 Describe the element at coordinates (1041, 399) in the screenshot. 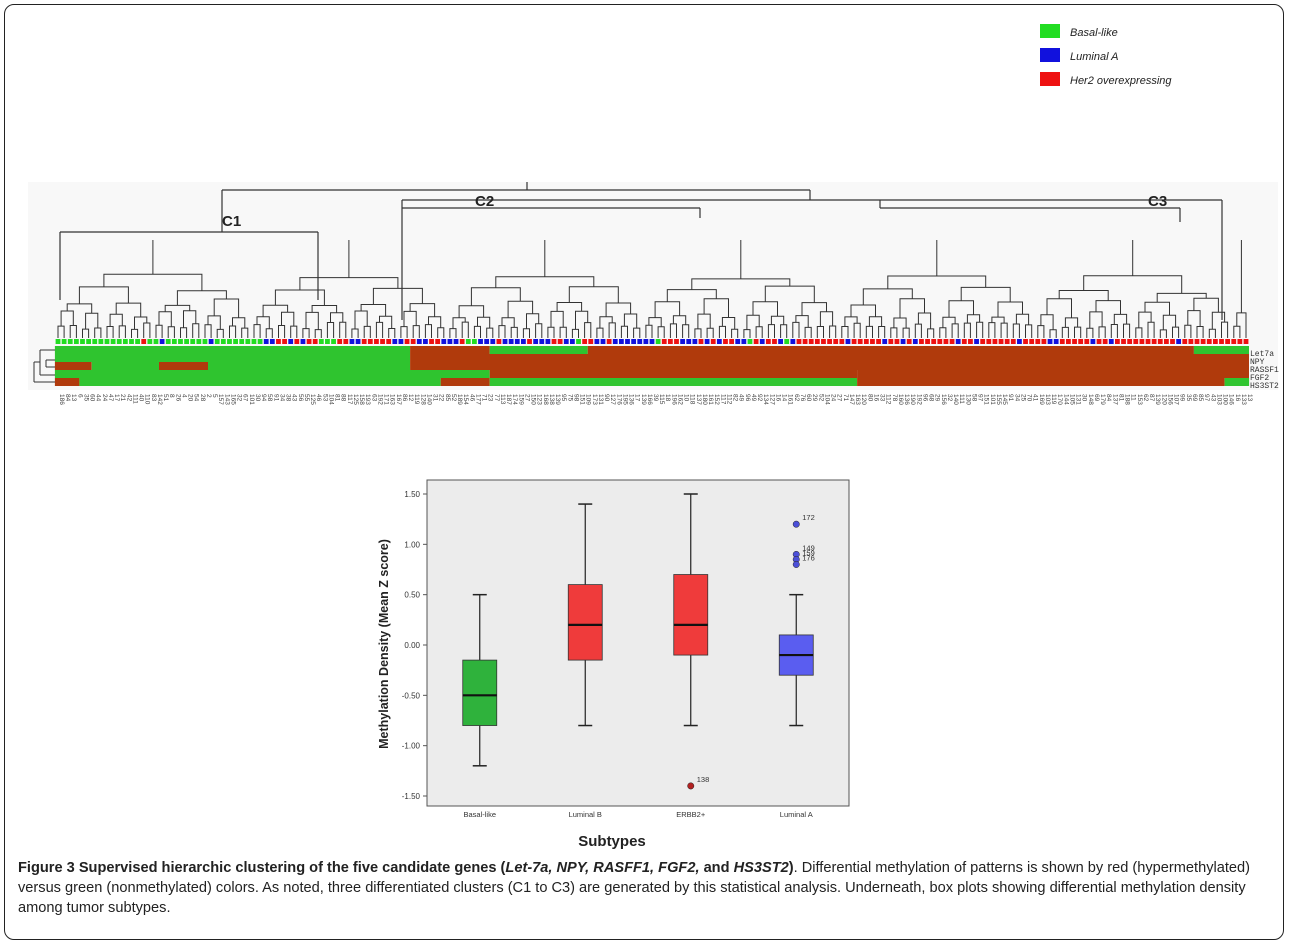

I see `sample-id: 169` at that location.